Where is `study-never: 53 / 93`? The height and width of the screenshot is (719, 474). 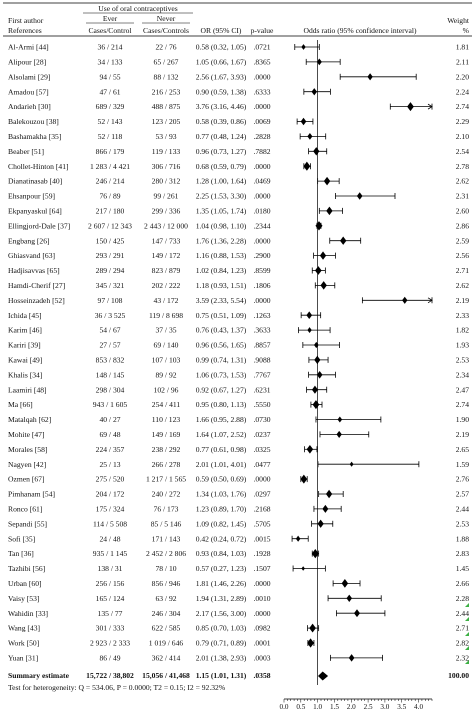 study-never: 53 / 93 is located at coordinates (165, 136).